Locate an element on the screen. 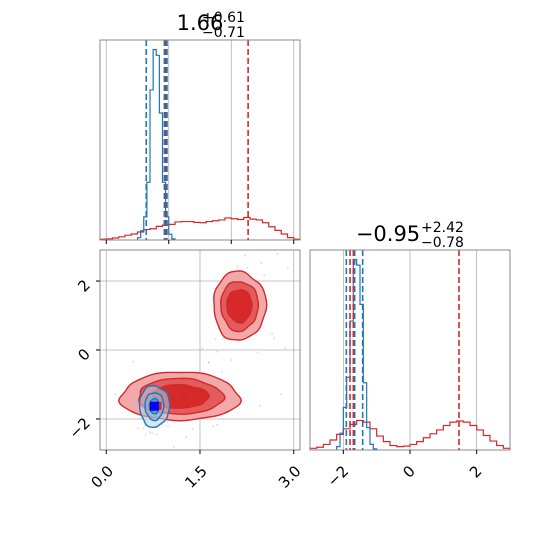  marginal-param2-title-base: −0.95 is located at coordinates (388, 234).